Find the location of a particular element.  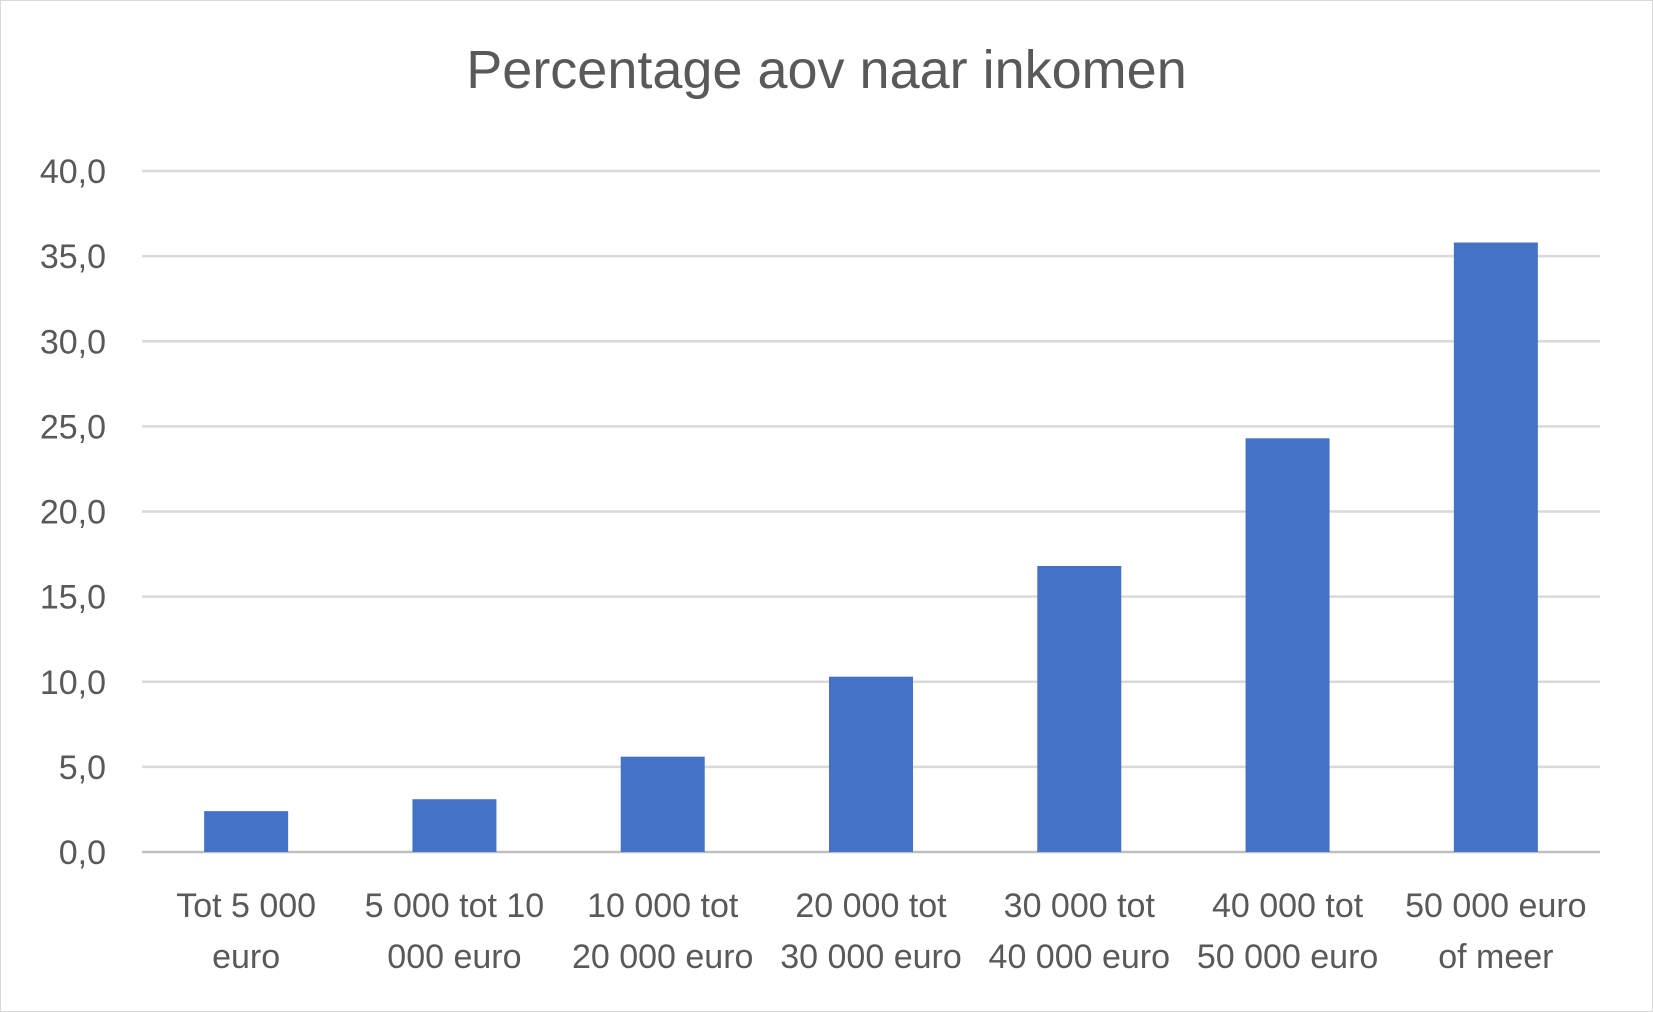

y-tick-label: 35,0 is located at coordinates (73, 257).